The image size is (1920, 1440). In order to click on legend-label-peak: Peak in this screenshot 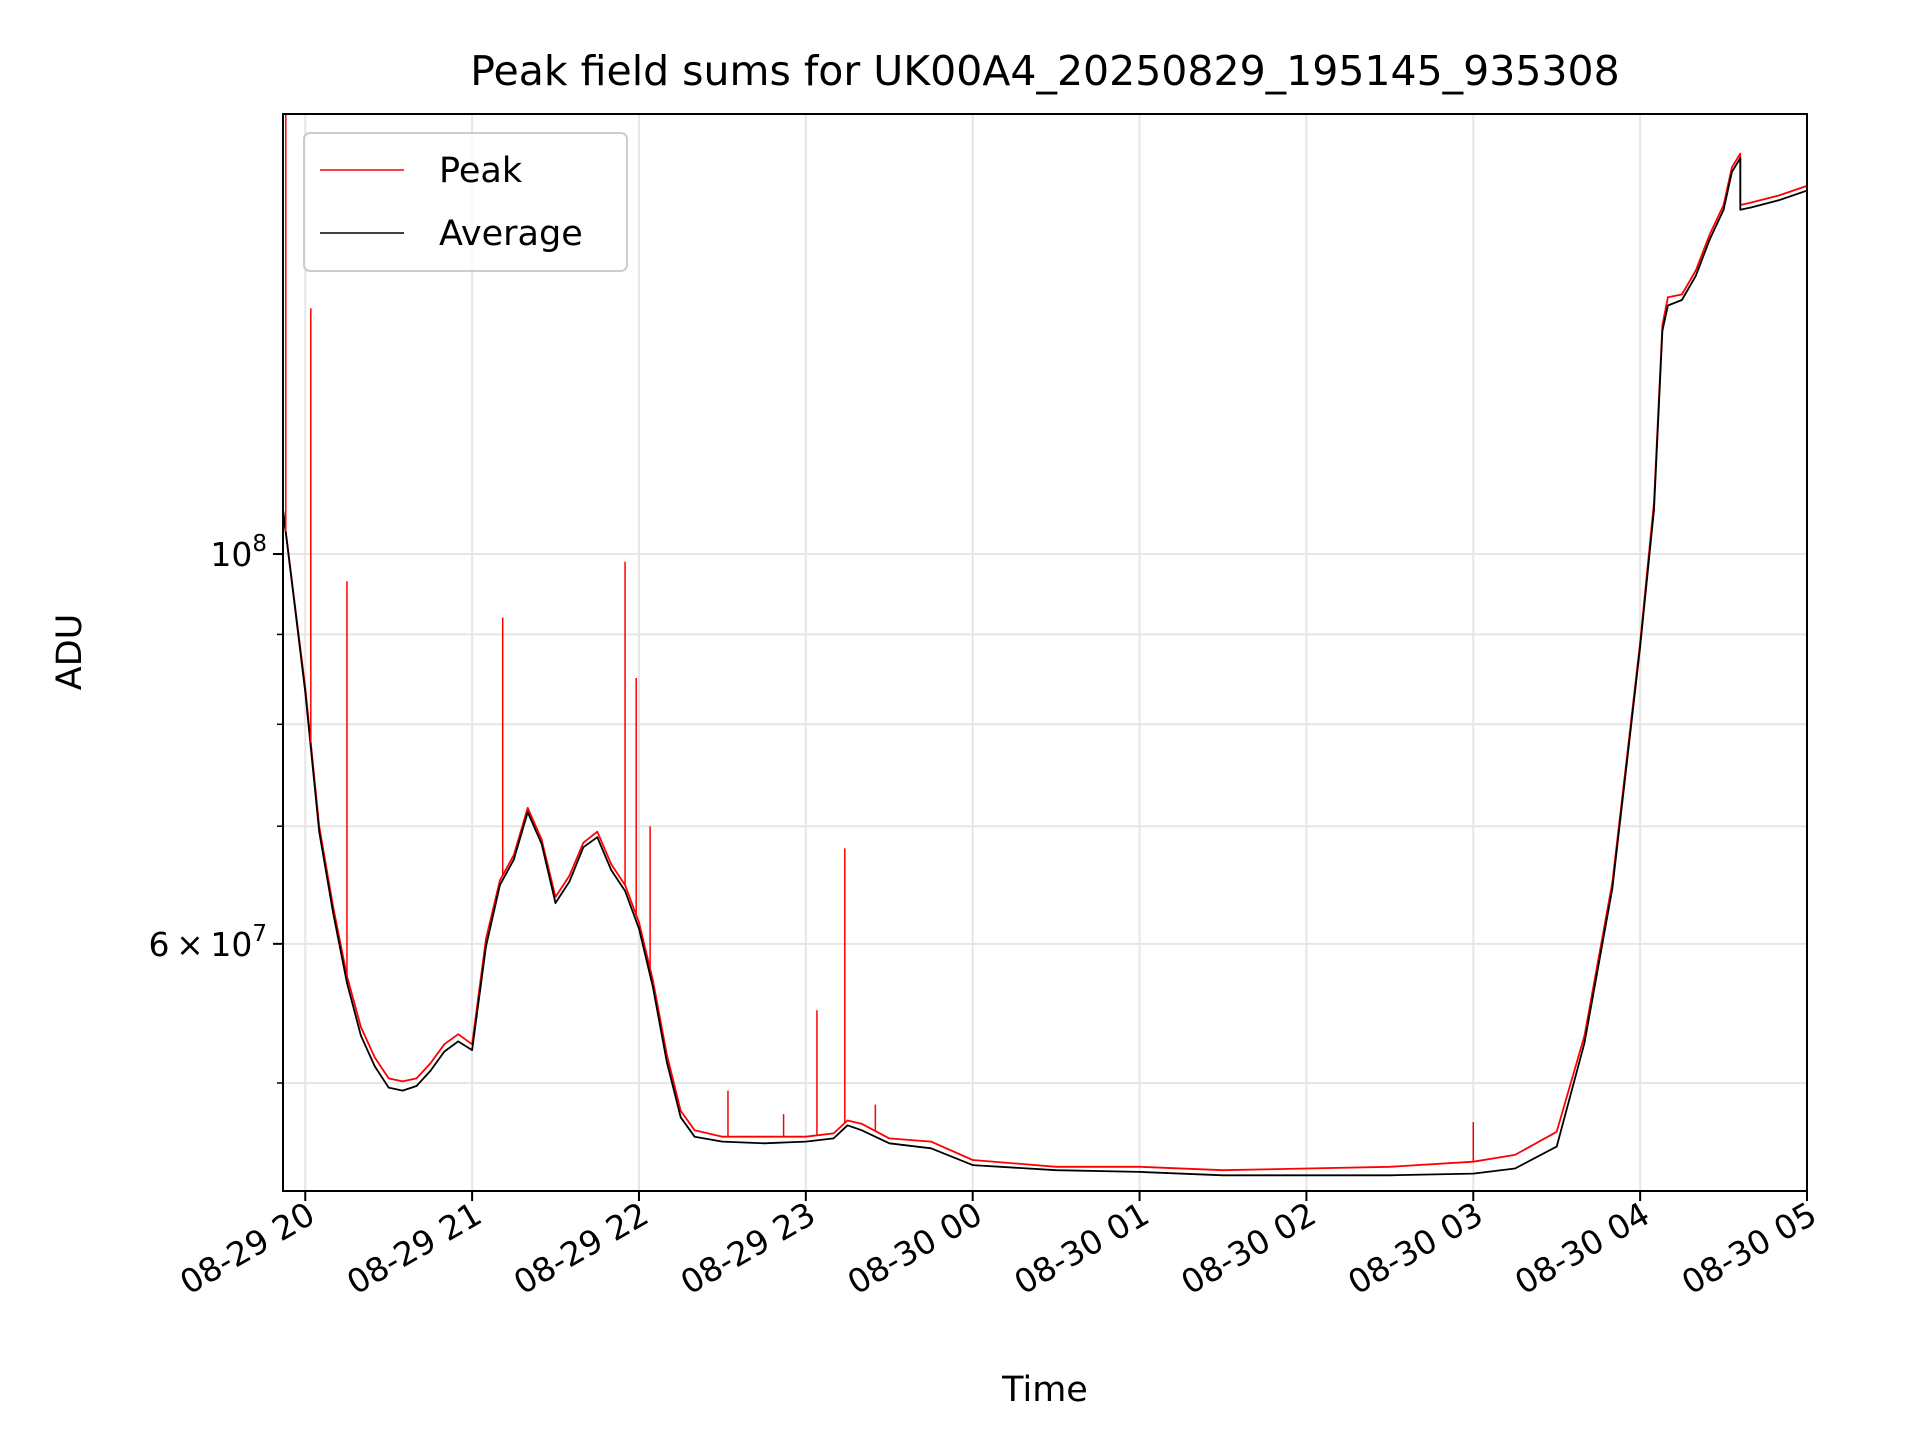, I will do `click(481, 171)`.